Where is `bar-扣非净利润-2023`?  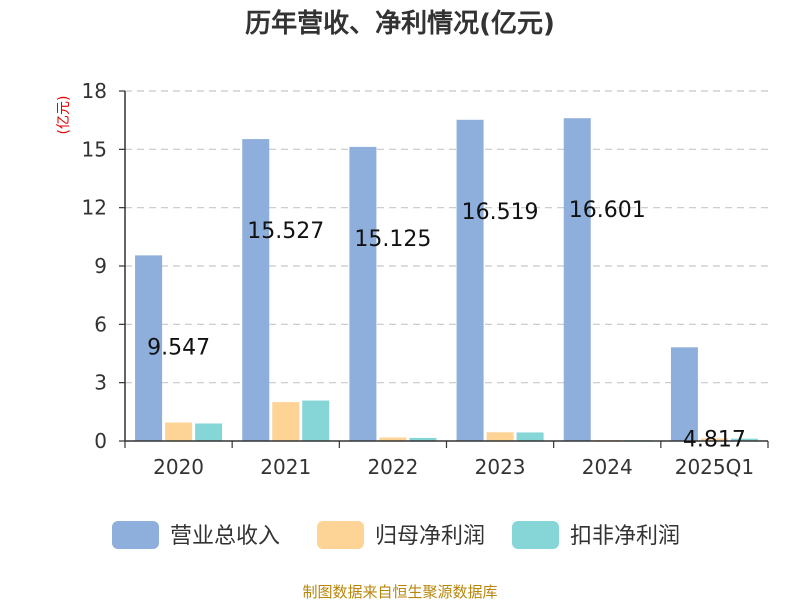
bar-扣非净利润-2023 is located at coordinates (530, 436).